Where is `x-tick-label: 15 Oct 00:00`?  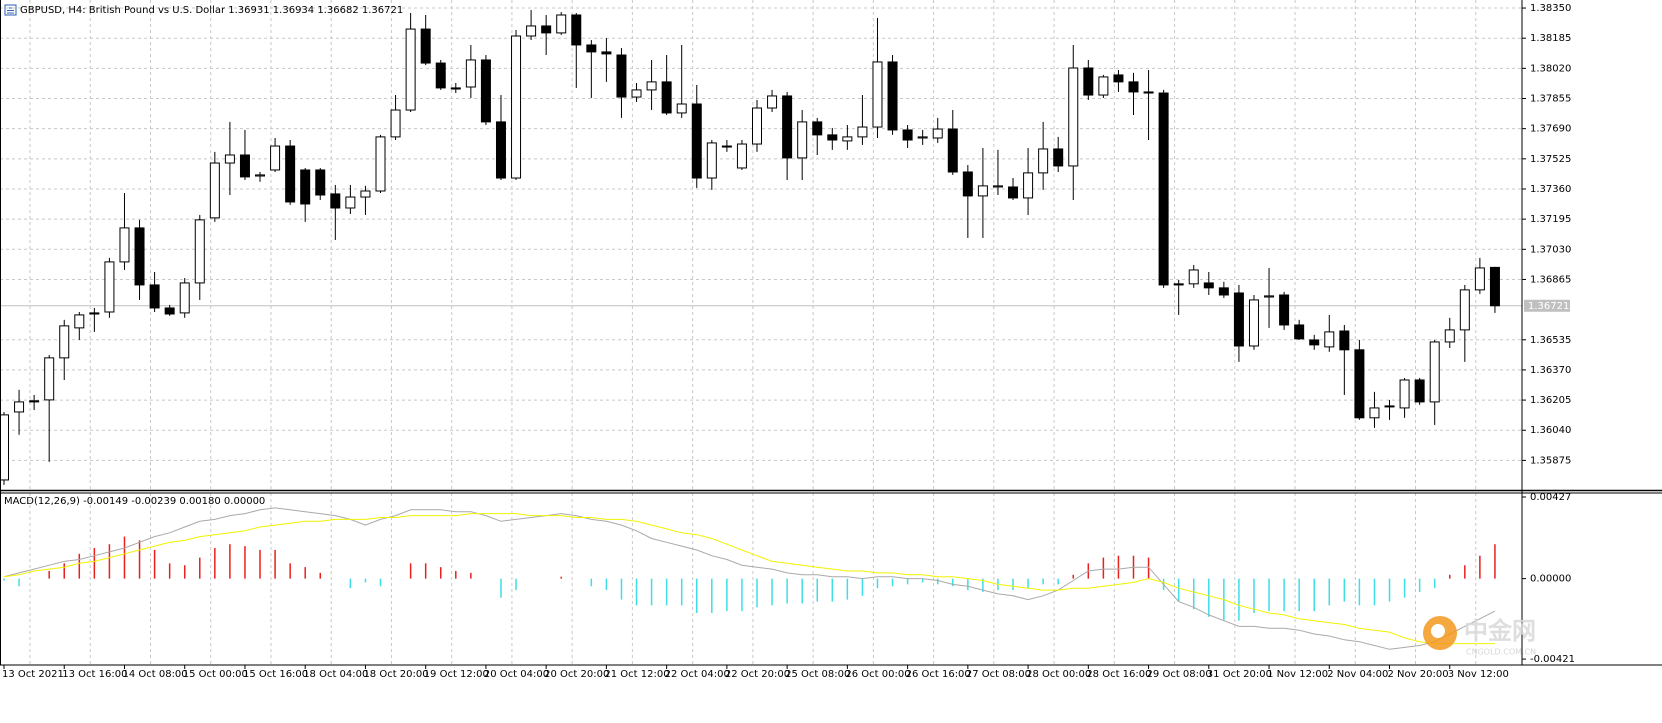 x-tick-label: 15 Oct 00:00 is located at coordinates (215, 674).